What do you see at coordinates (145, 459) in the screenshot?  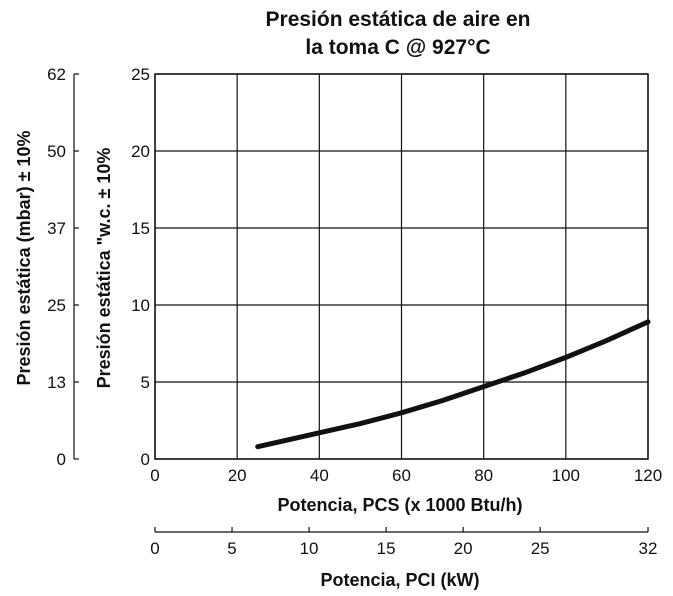 I see `y-tick-label: 0` at bounding box center [145, 459].